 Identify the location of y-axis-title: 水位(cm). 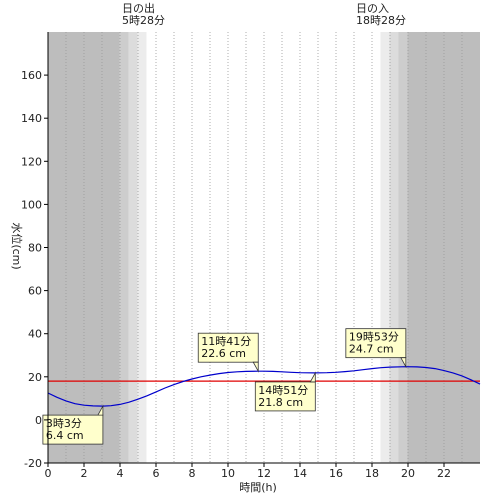
(17, 245).